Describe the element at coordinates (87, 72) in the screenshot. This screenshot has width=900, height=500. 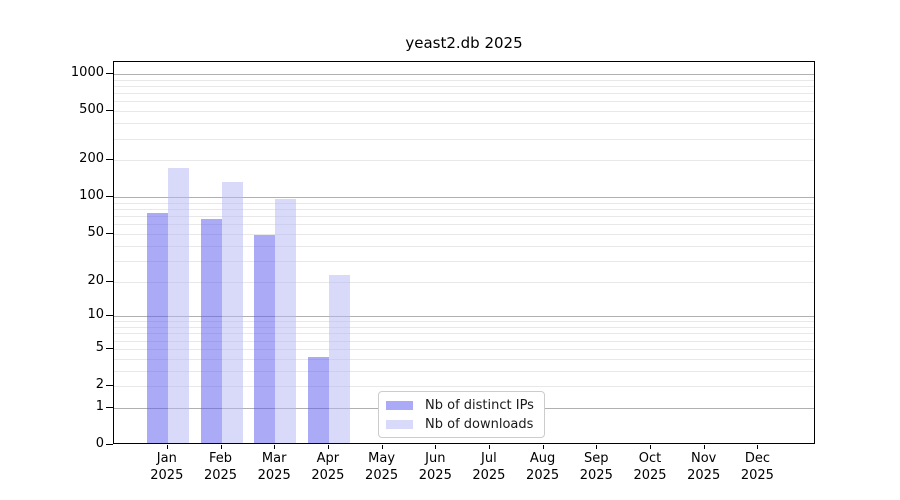
I see `y-tick-label: 1000` at that location.